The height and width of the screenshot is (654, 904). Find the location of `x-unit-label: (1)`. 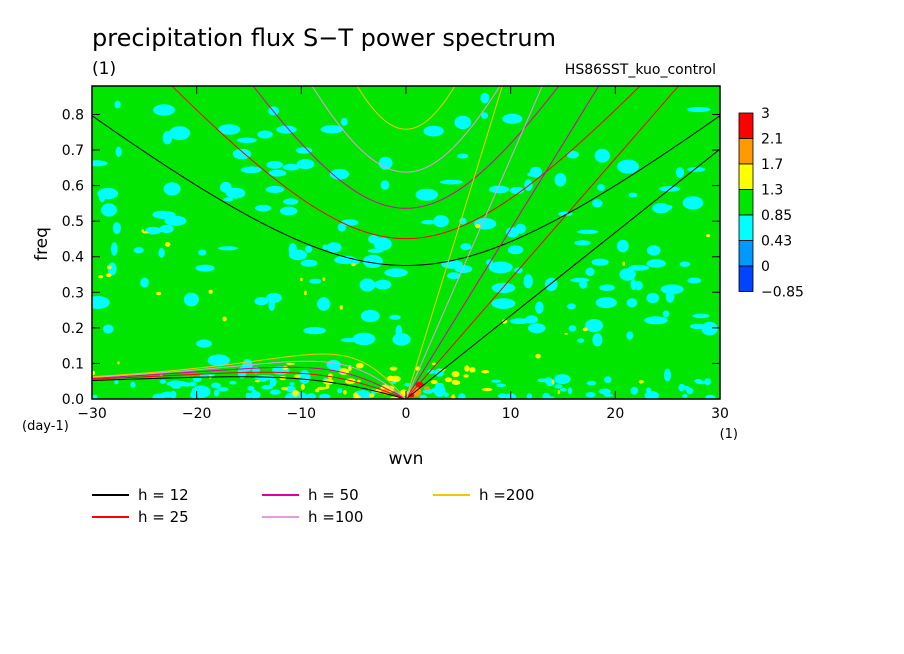

x-unit-label: (1) is located at coordinates (729, 434).